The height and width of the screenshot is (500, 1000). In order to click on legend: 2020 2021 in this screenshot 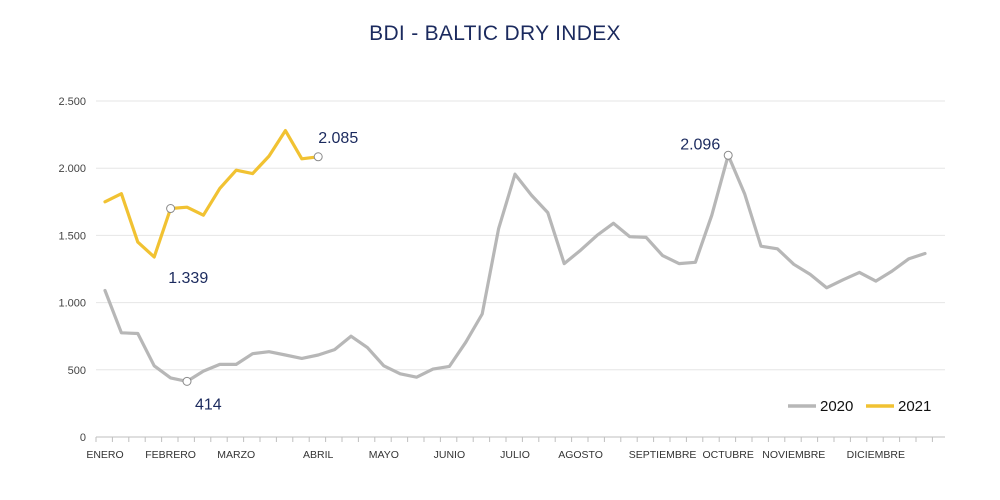, I will do `click(859, 406)`.